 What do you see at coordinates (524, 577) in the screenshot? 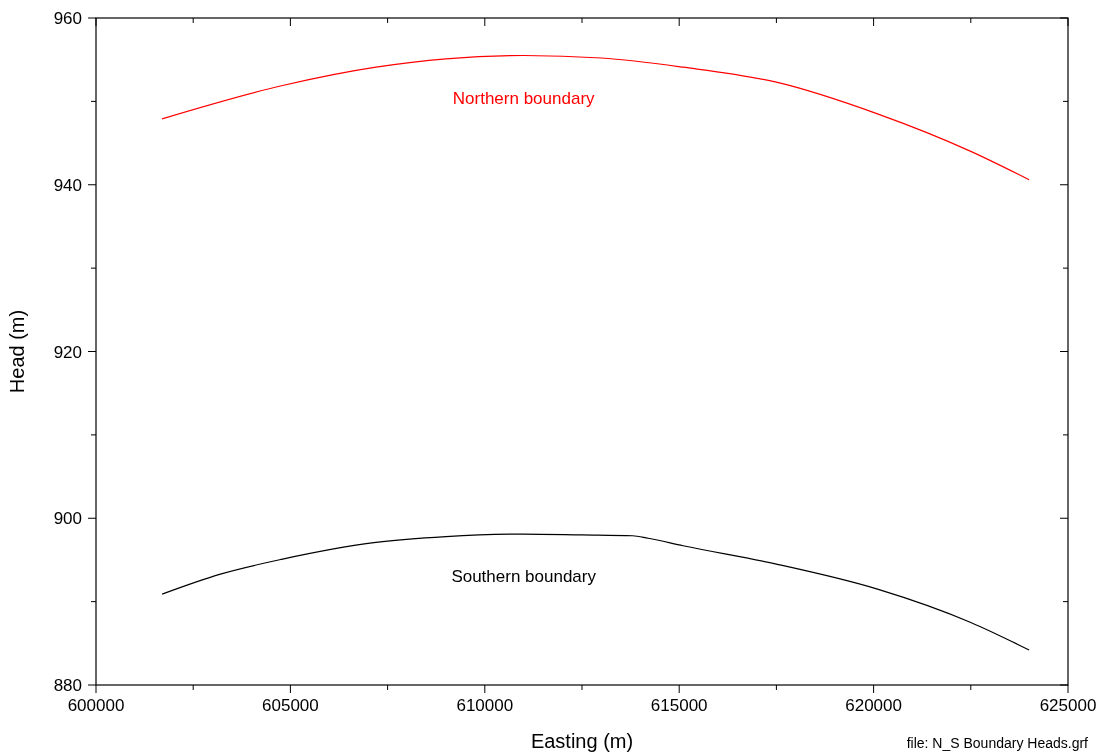
I see `series-label: Southern boundary` at bounding box center [524, 577].